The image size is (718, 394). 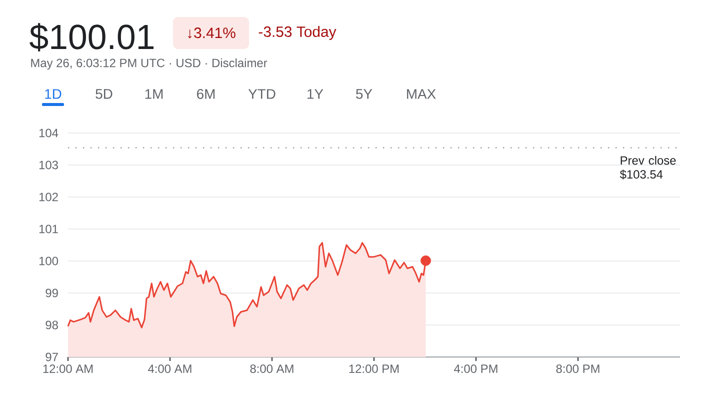 I want to click on ref-line-label: Prev close $103.54, so click(x=648, y=168).